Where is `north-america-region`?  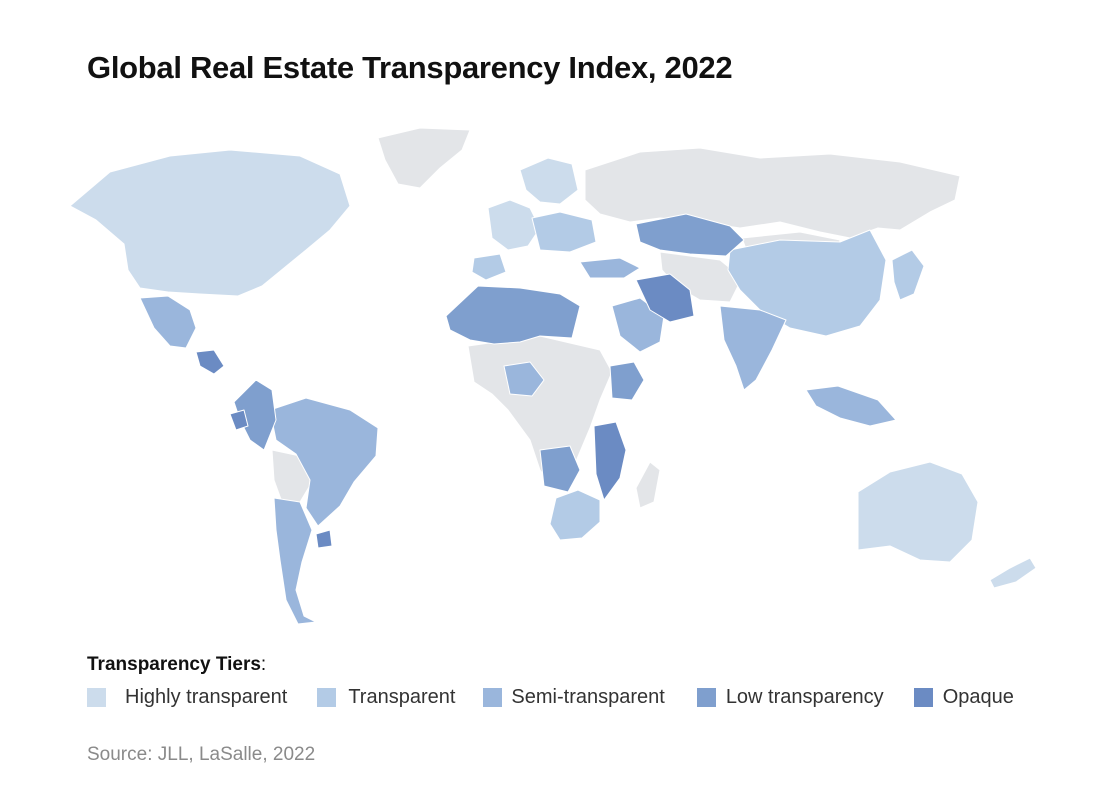 north-america-region is located at coordinates (210, 223).